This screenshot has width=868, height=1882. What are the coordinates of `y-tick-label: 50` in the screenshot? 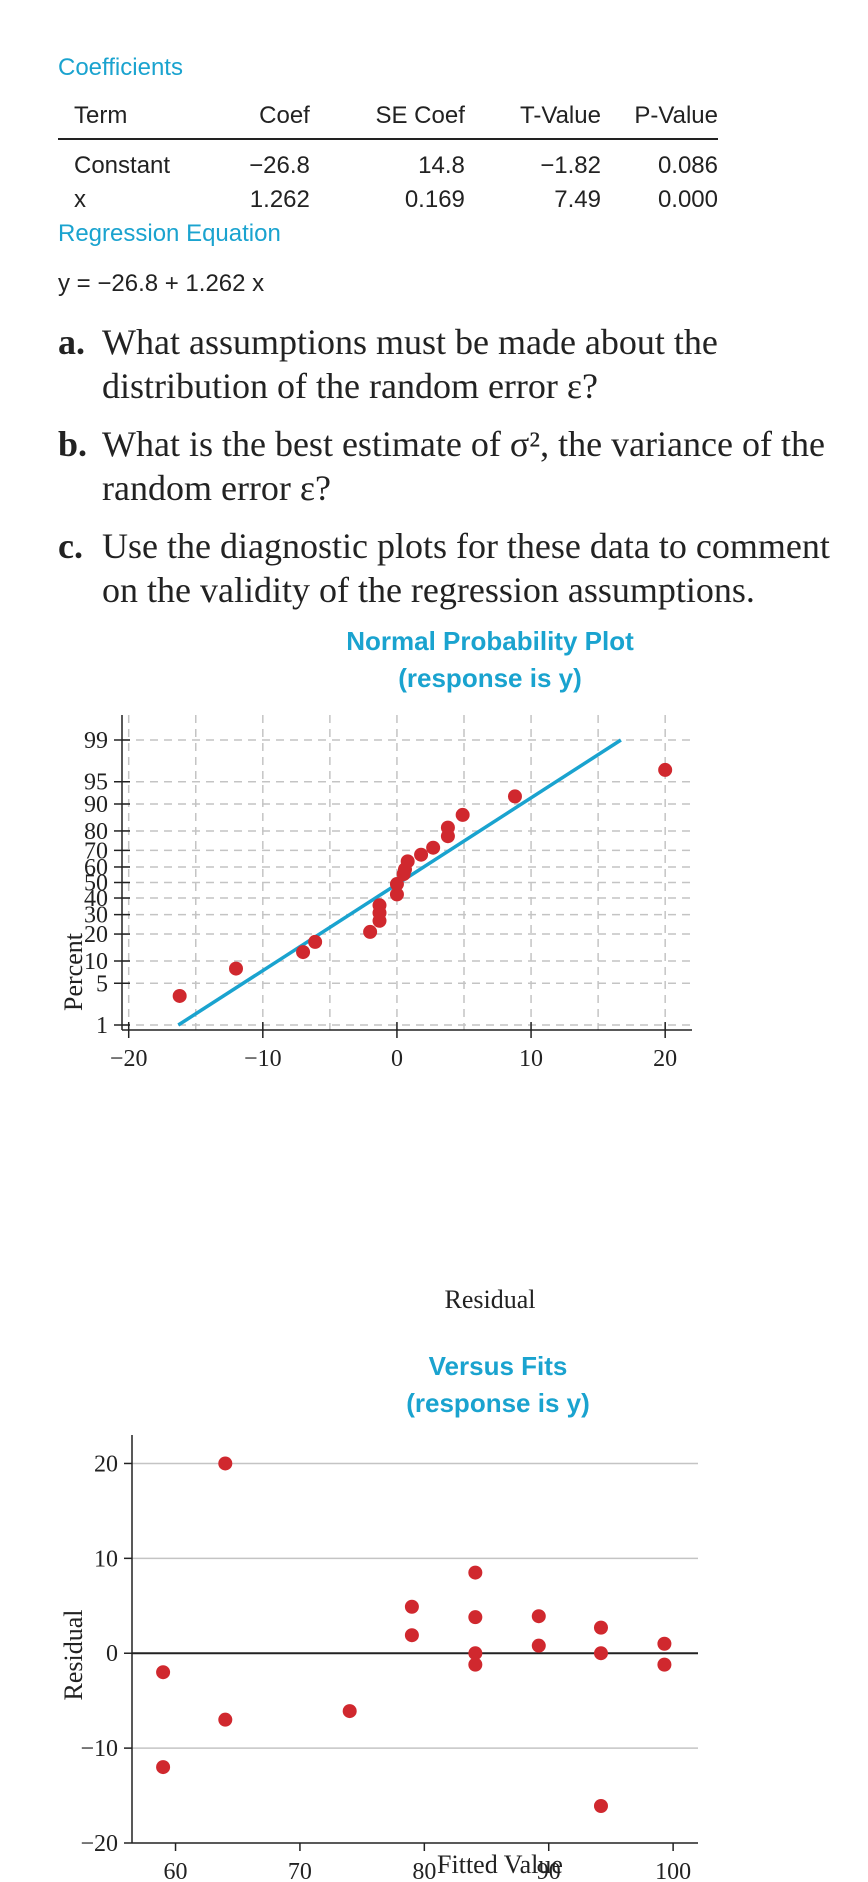 It's located at (96, 884).